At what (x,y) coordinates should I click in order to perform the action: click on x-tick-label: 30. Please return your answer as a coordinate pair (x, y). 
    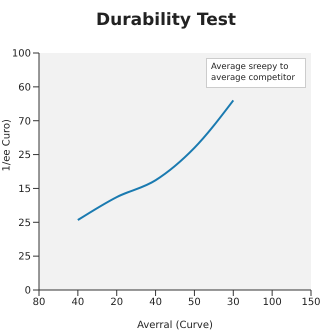
    Looking at the image, I should click on (233, 302).